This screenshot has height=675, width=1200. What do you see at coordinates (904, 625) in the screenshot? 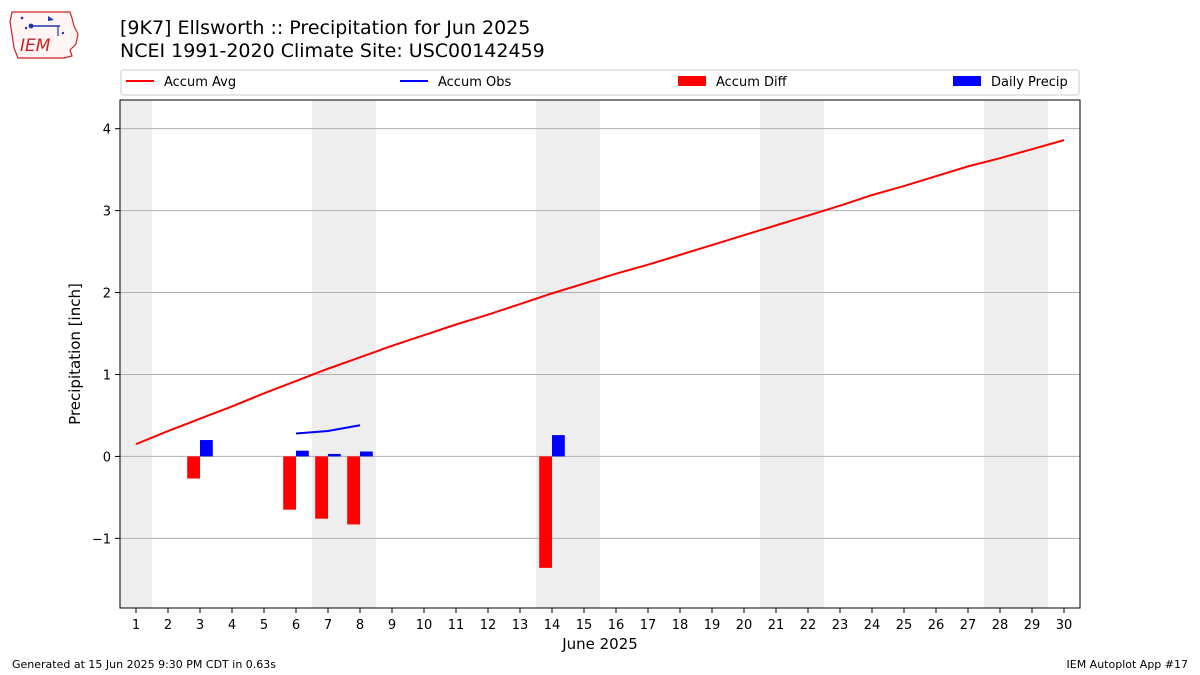
I see `x-tick-label: 25` at bounding box center [904, 625].